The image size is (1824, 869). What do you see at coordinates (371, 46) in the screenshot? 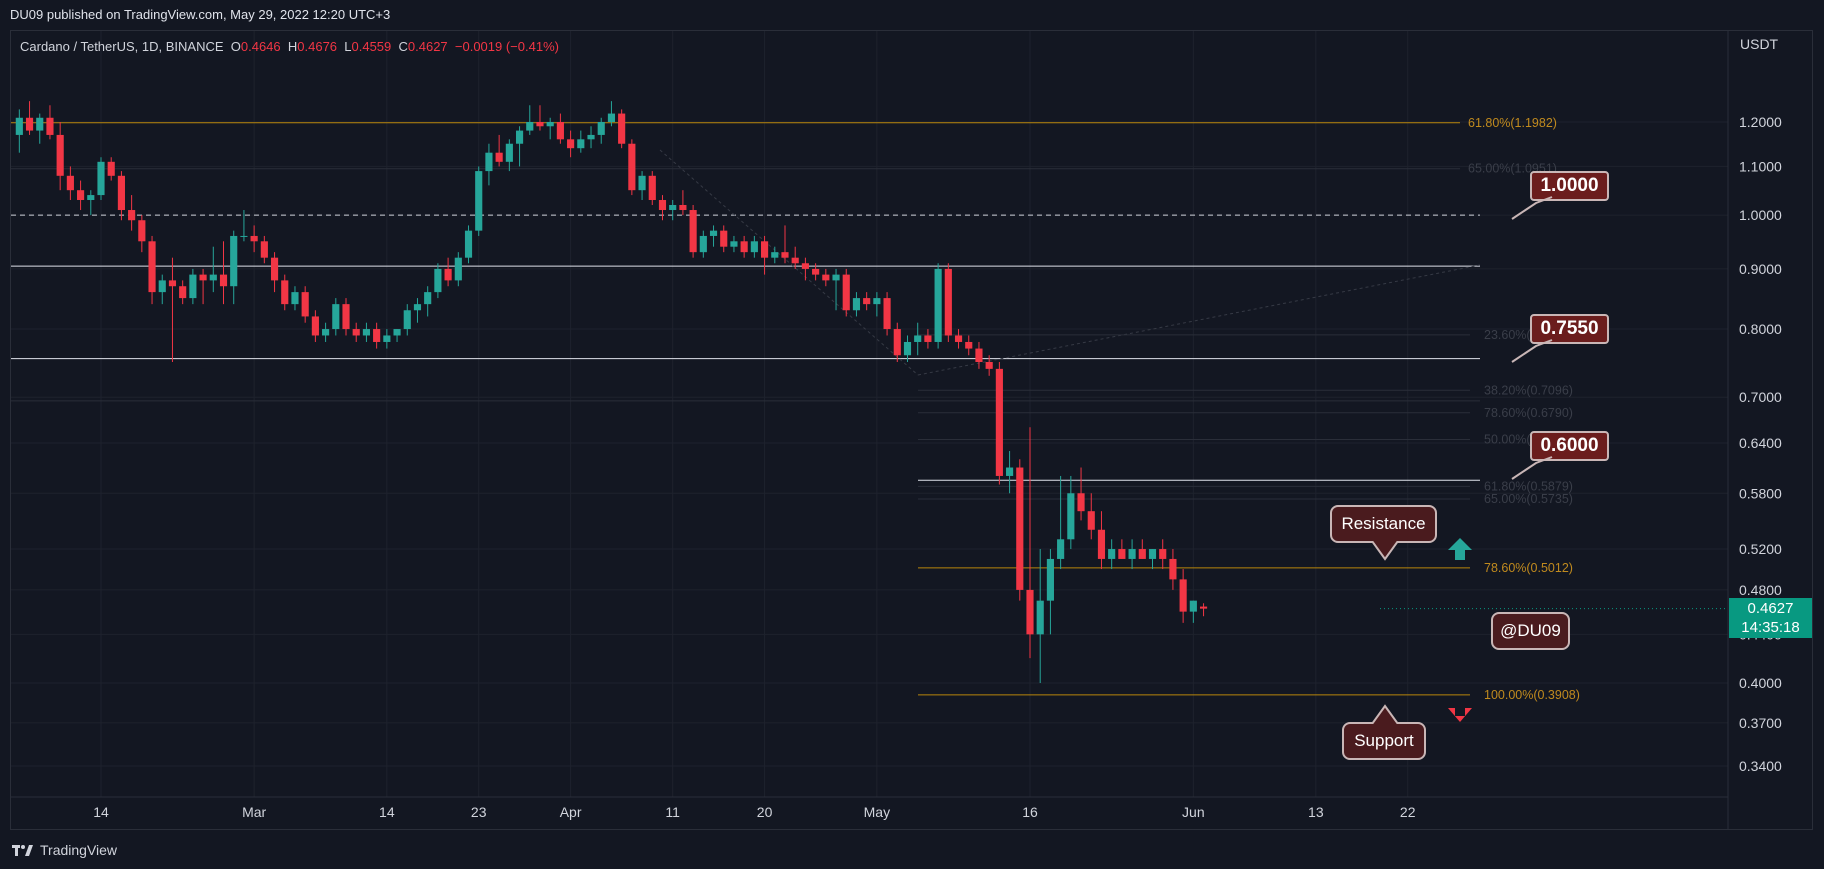
I see `low-value: 0.4559` at bounding box center [371, 46].